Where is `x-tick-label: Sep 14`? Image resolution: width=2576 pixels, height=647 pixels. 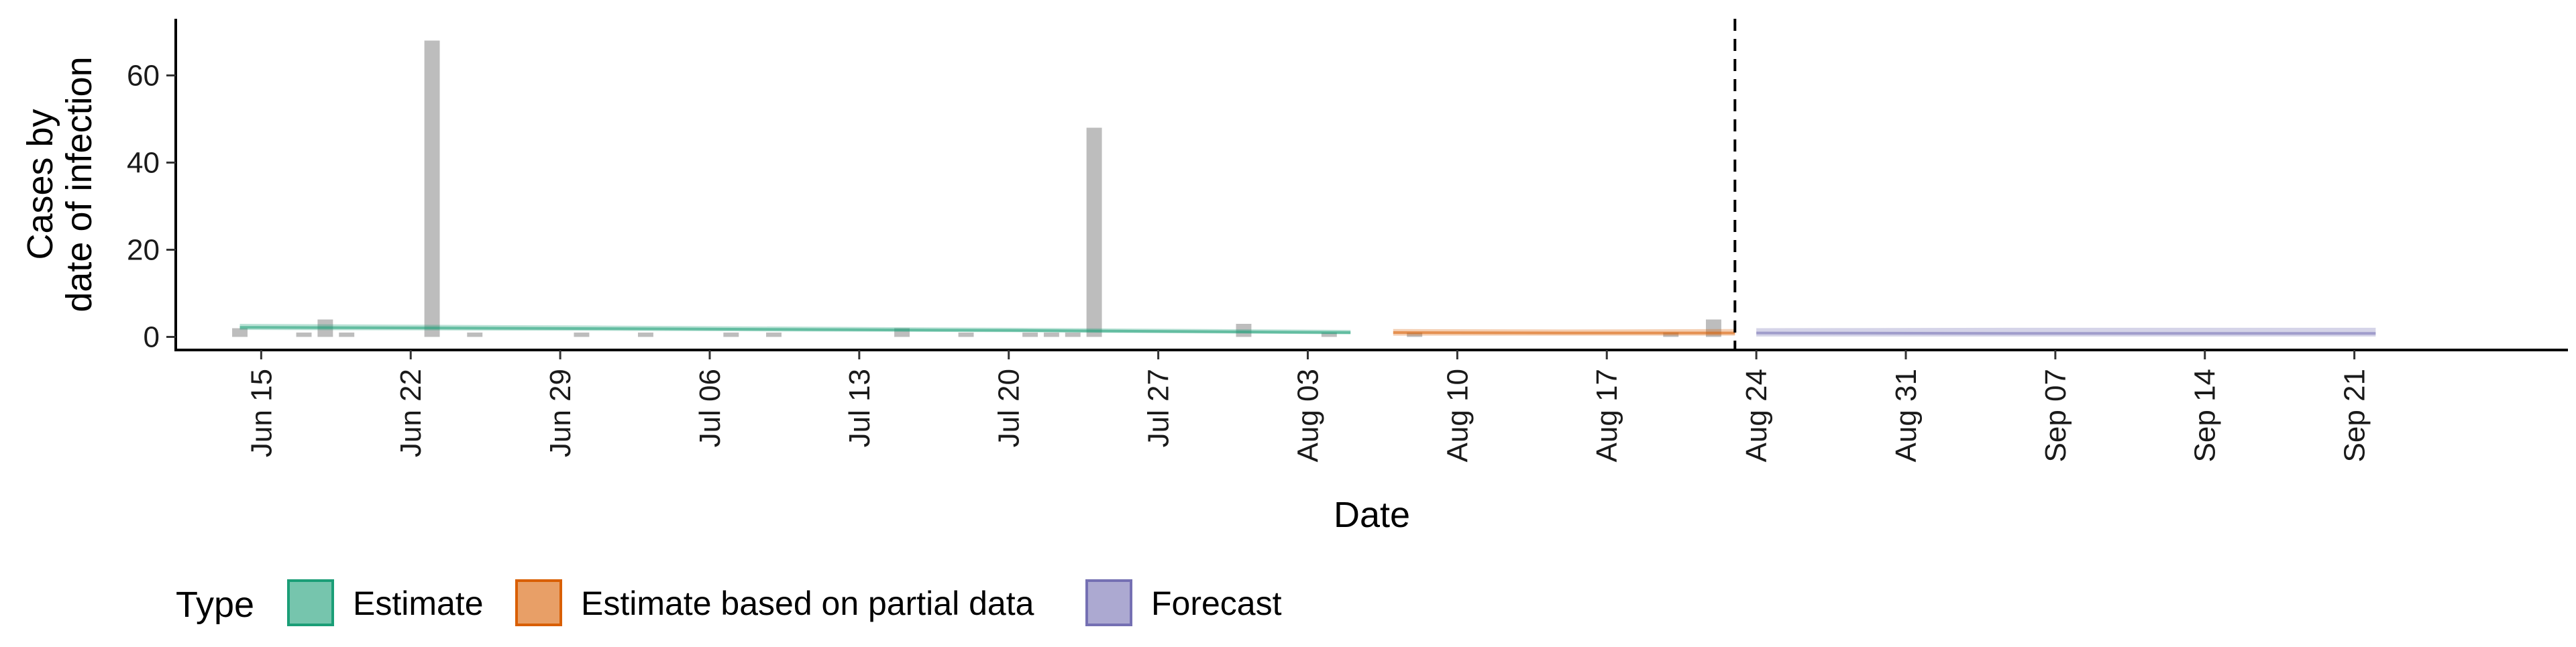 x-tick-label: Sep 14 is located at coordinates (2205, 415).